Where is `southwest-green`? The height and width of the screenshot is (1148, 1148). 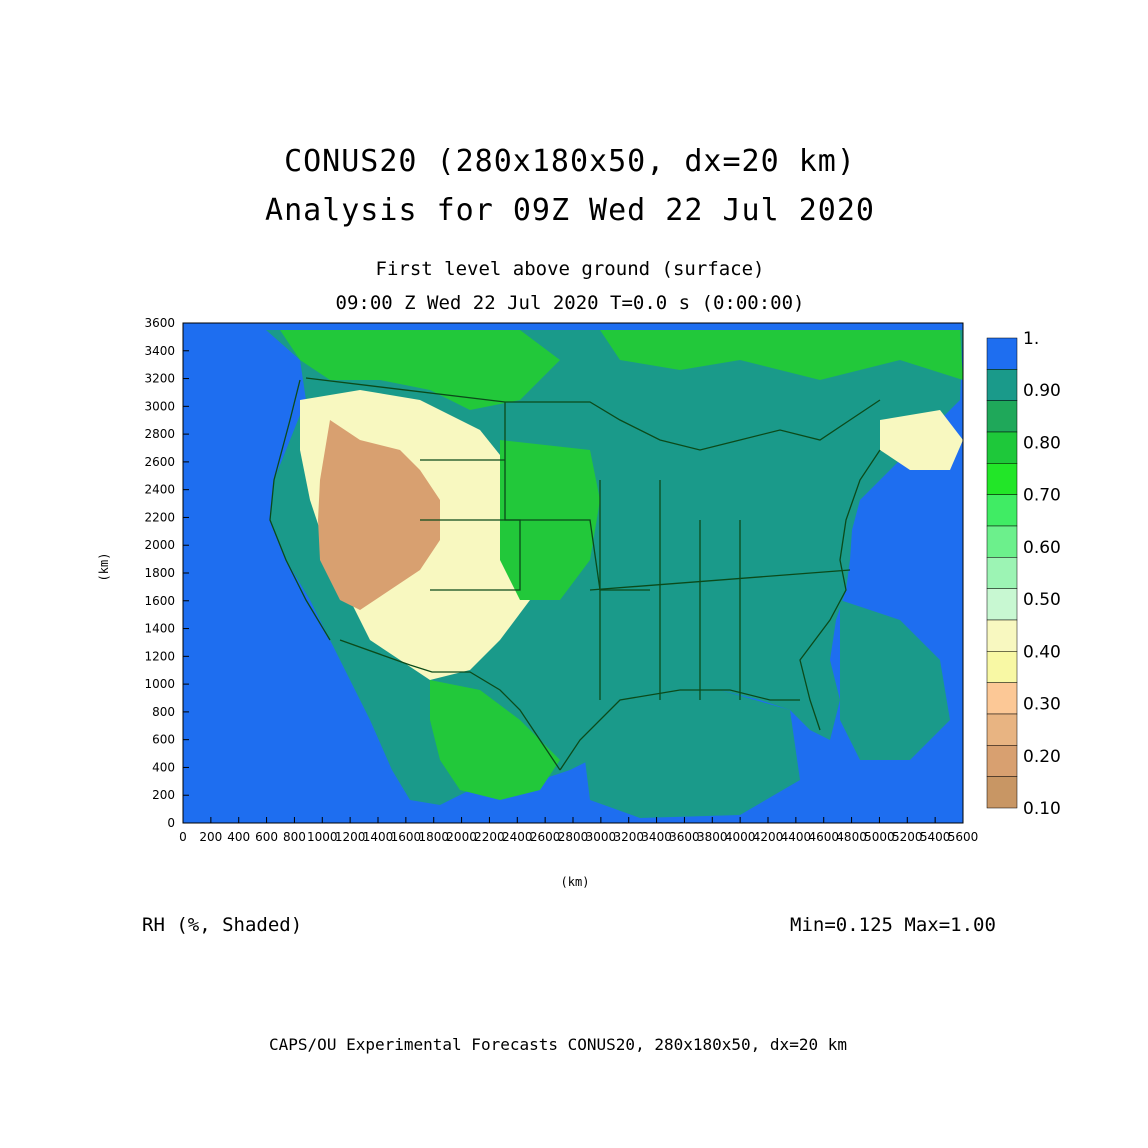
southwest-green is located at coordinates (495, 740).